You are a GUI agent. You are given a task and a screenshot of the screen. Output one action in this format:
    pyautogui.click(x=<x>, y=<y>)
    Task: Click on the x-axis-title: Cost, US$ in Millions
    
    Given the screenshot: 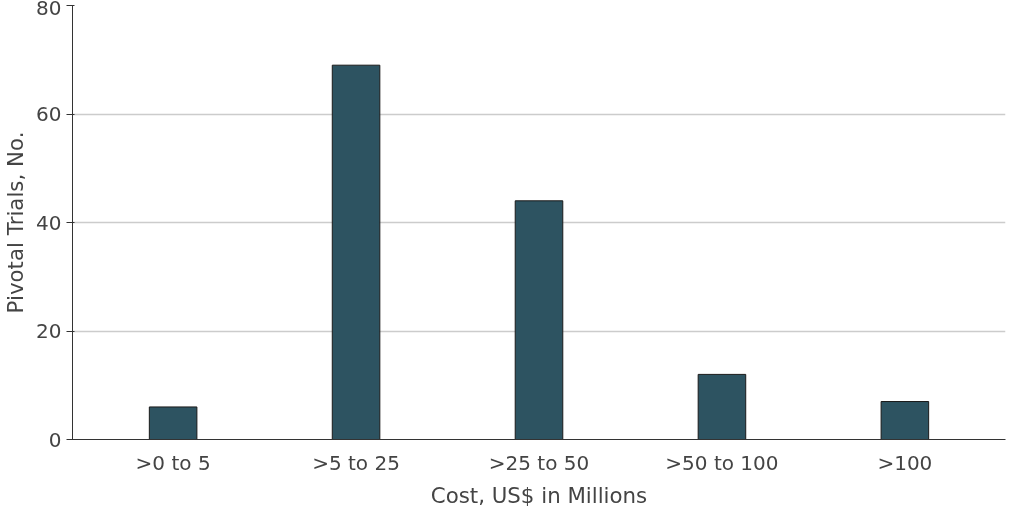 What is the action you would take?
    pyautogui.click(x=539, y=495)
    